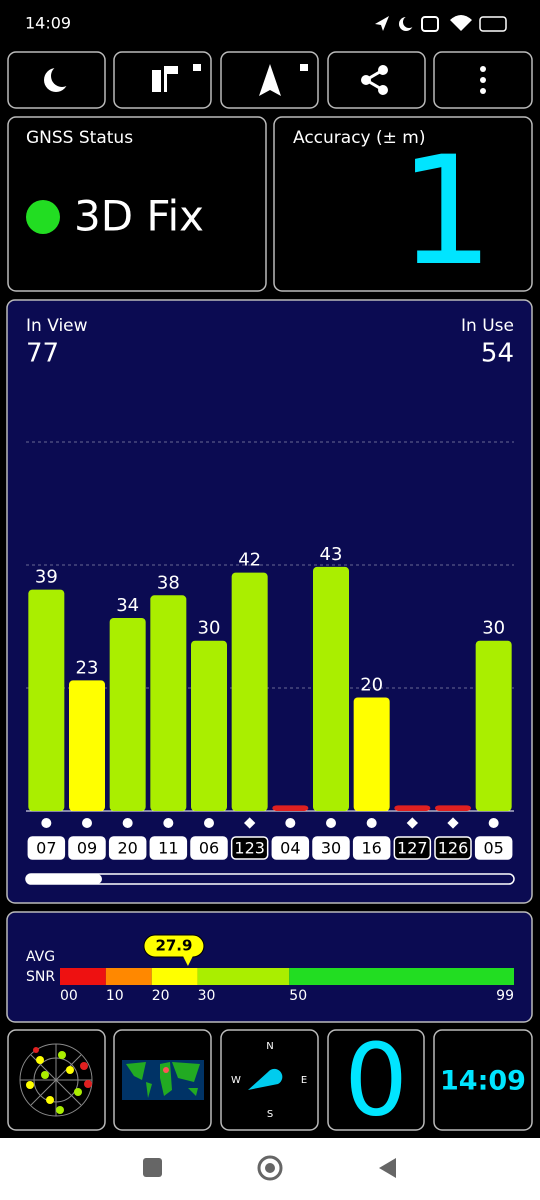 This screenshot has width=540, height=1200. Describe the element at coordinates (487, 326) in the screenshot. I see `in-use-label: In Use` at that location.